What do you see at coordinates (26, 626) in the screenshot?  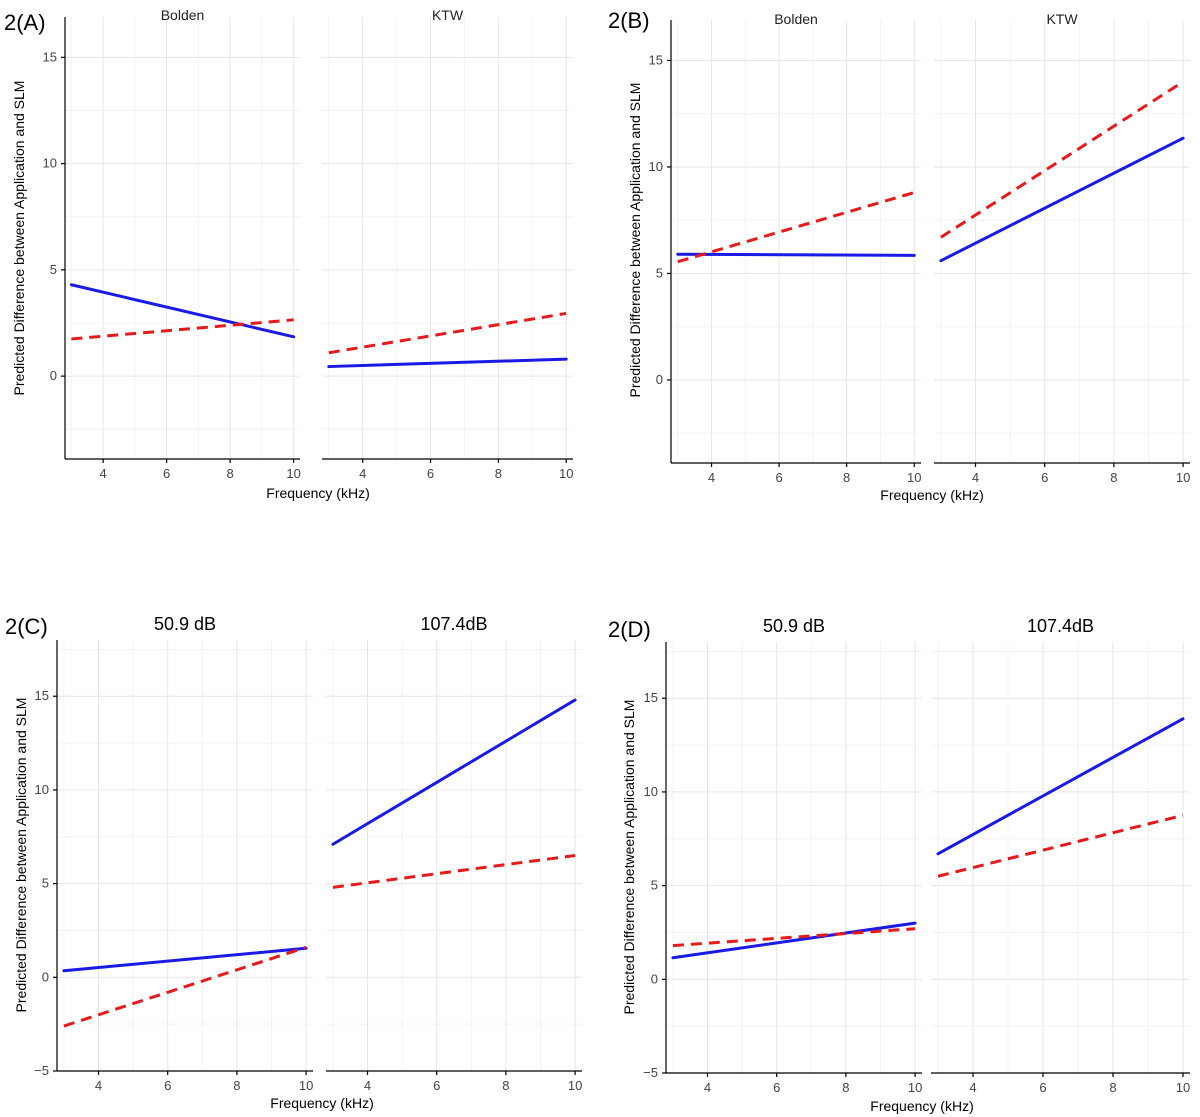 I see `panel-label: 2(C)` at bounding box center [26, 626].